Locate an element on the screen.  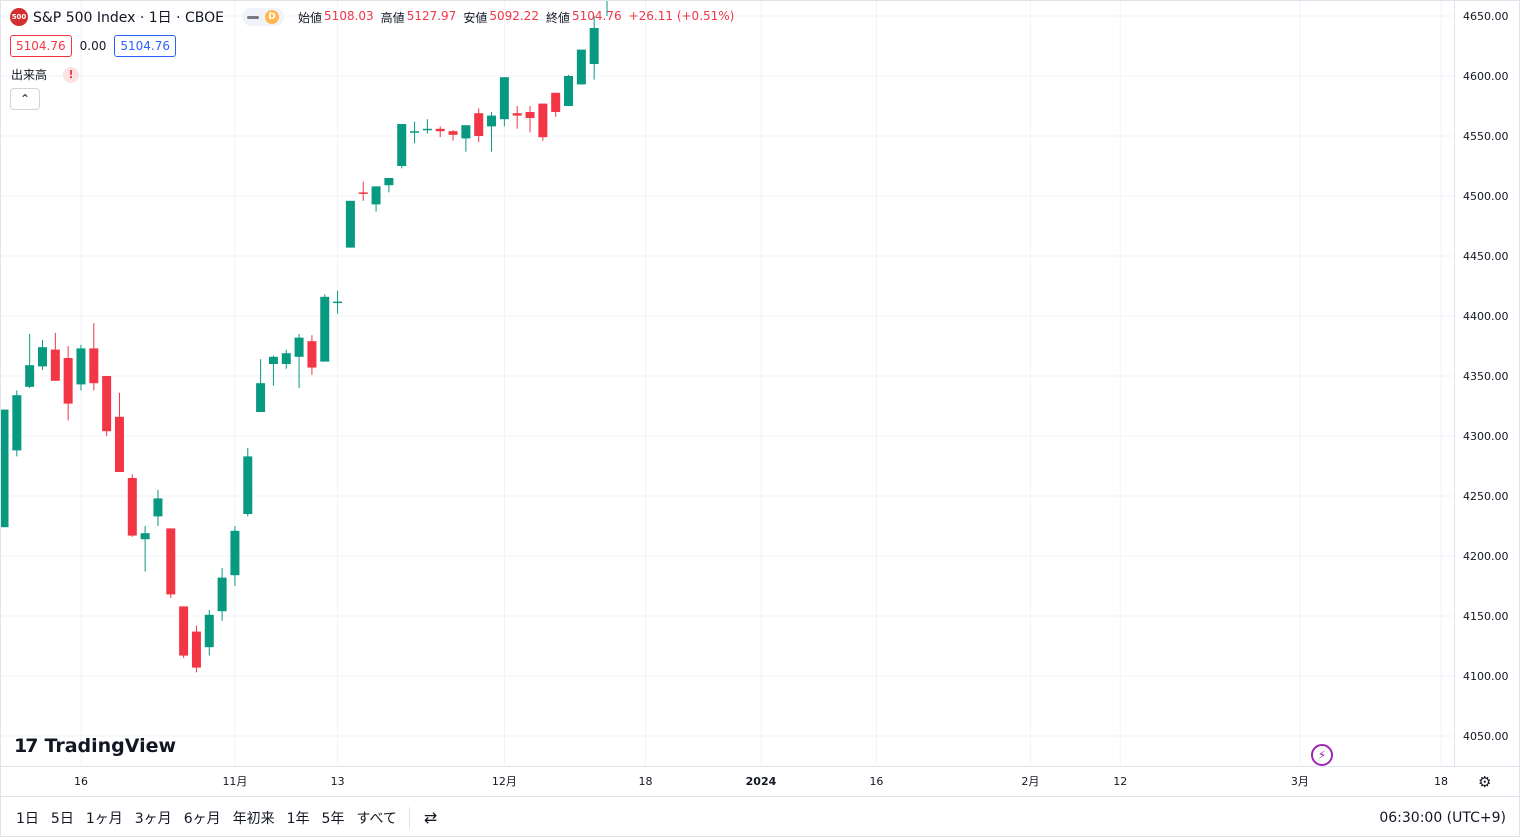
symbol-title: S&P 500 Index · 1日 · CBOE is located at coordinates (129, 18).